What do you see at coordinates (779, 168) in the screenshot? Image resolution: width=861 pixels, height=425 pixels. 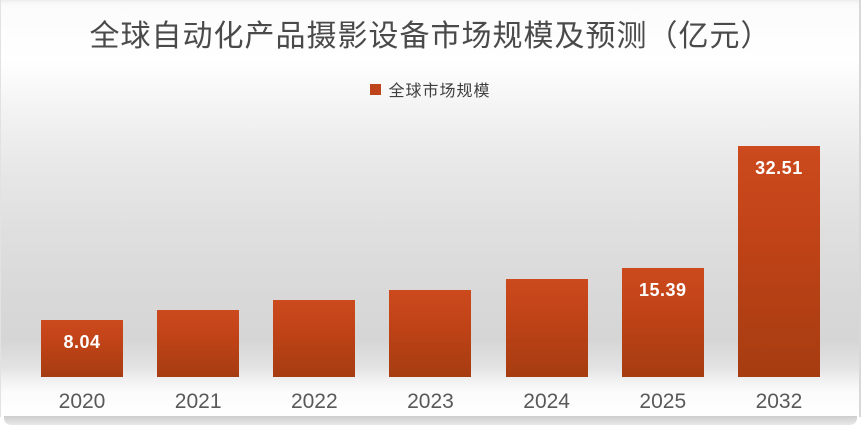 I see `bar-value-label-2032: 32.51` at bounding box center [779, 168].